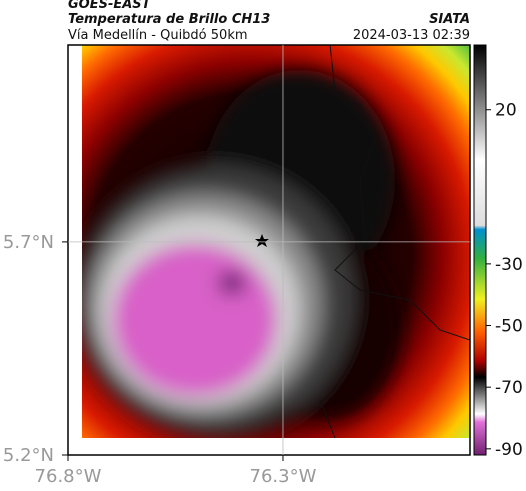 This screenshot has width=526, height=491. Describe the element at coordinates (110, 6) in the screenshot. I see `title: GOES-EAST` at that location.